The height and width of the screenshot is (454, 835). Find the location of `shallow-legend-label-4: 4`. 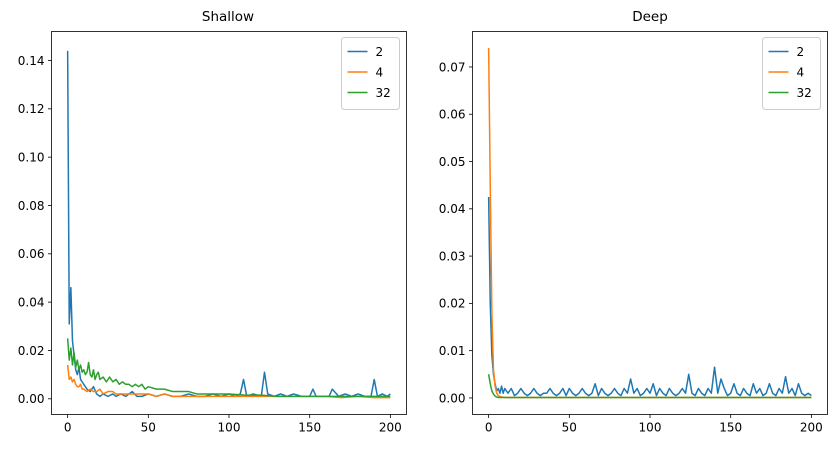

shallow-legend-label-4: 4 is located at coordinates (380, 72).